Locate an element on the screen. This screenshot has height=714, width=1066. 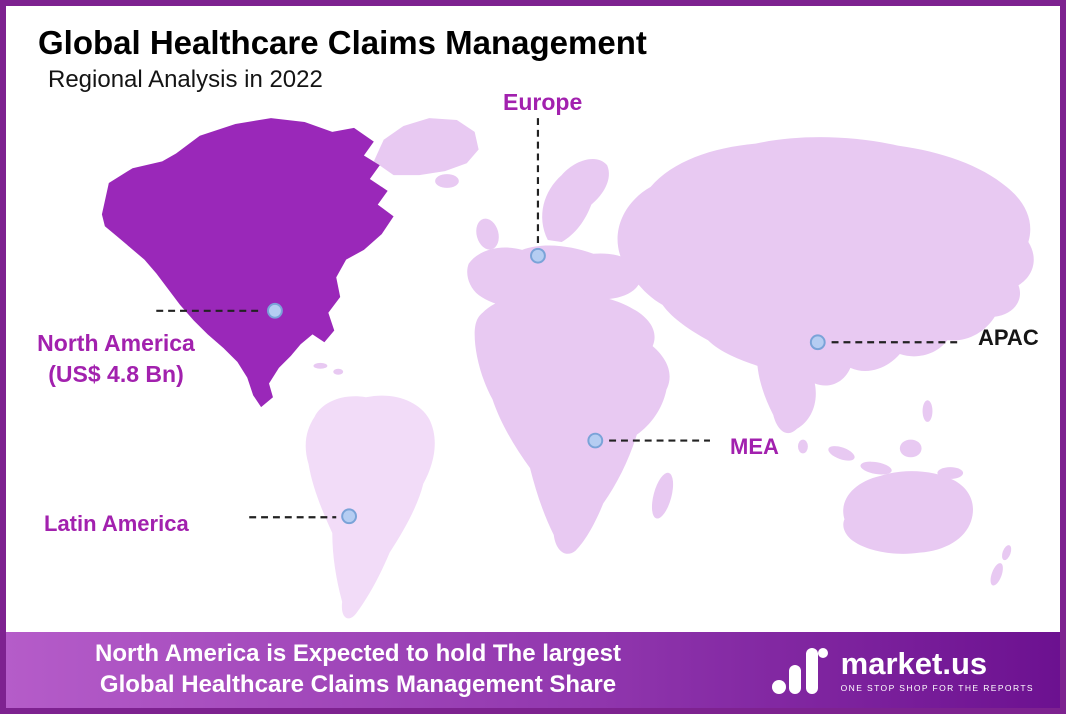
page-subtitle: Regional Analysis in 2022 is located at coordinates (185, 79).